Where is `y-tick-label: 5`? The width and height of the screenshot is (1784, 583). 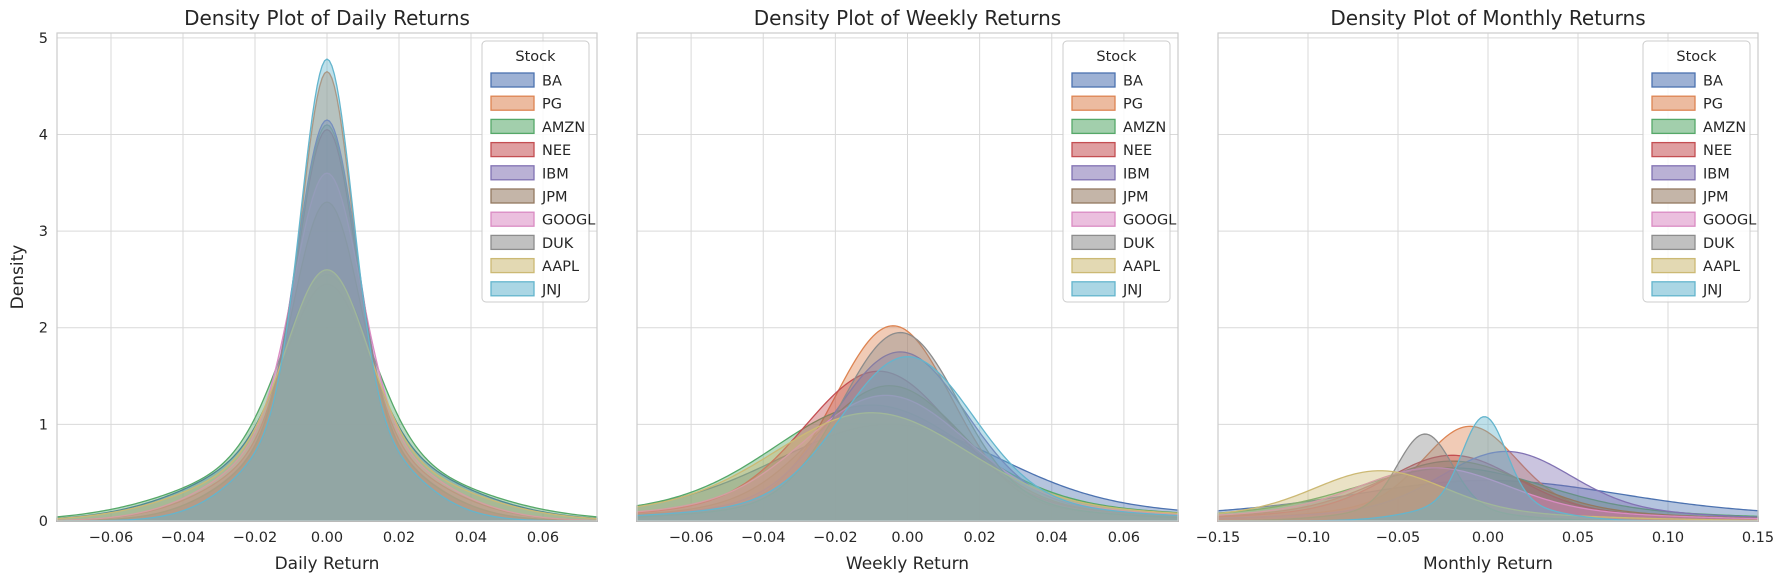 y-tick-label: 5 is located at coordinates (43, 39).